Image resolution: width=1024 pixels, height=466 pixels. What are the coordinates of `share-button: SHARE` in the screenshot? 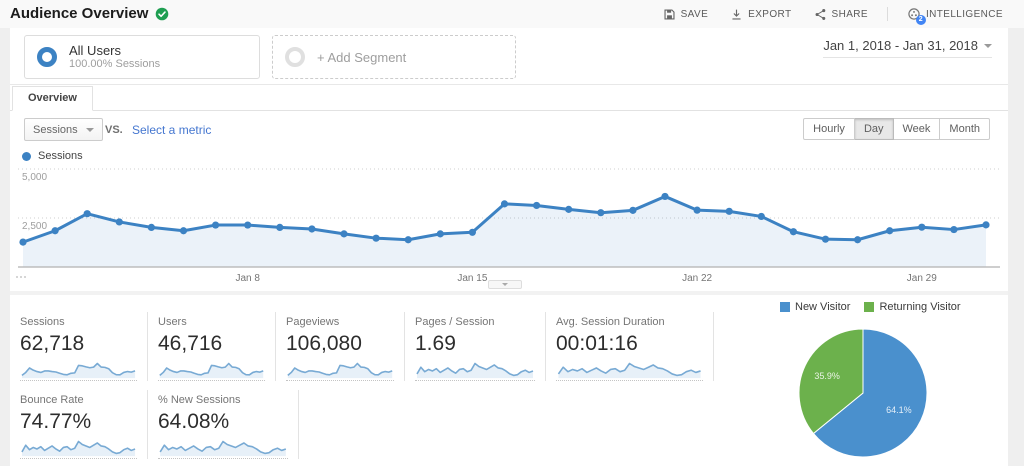 It's located at (841, 14).